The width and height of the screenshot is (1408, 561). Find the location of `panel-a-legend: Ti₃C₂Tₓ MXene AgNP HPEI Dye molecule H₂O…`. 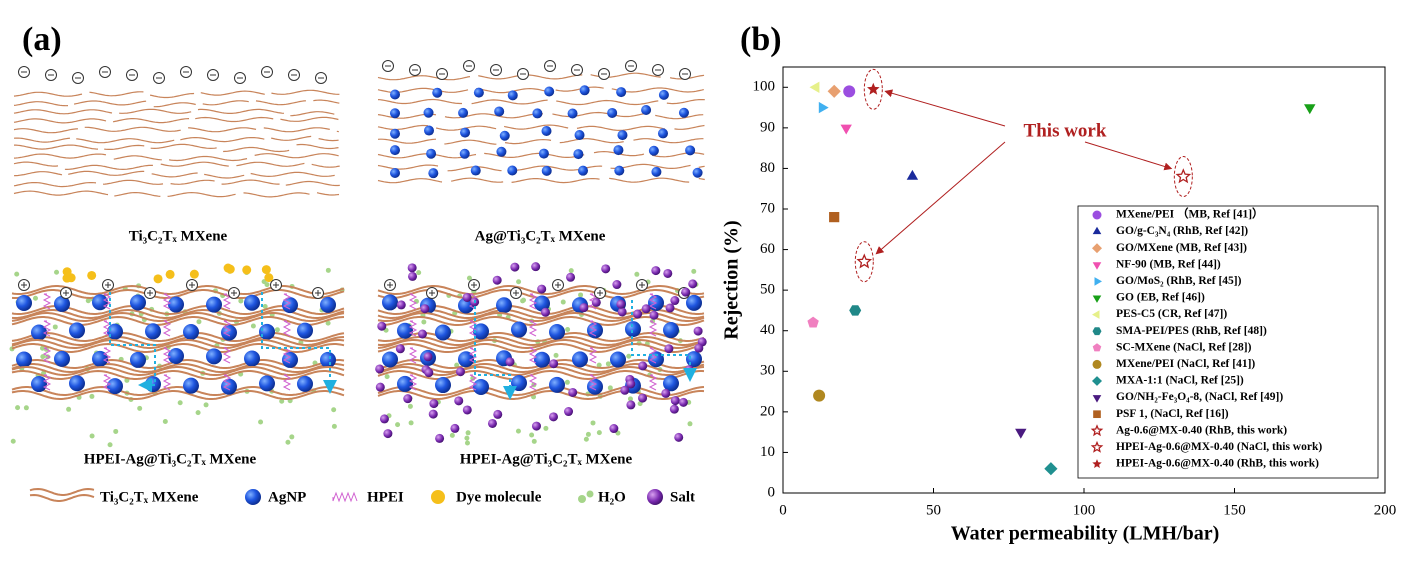

panel-a-legend: Ti₃C₂Tₓ MXene AgNP HPEI Dye molecule H₂O… is located at coordinates (397, 497).